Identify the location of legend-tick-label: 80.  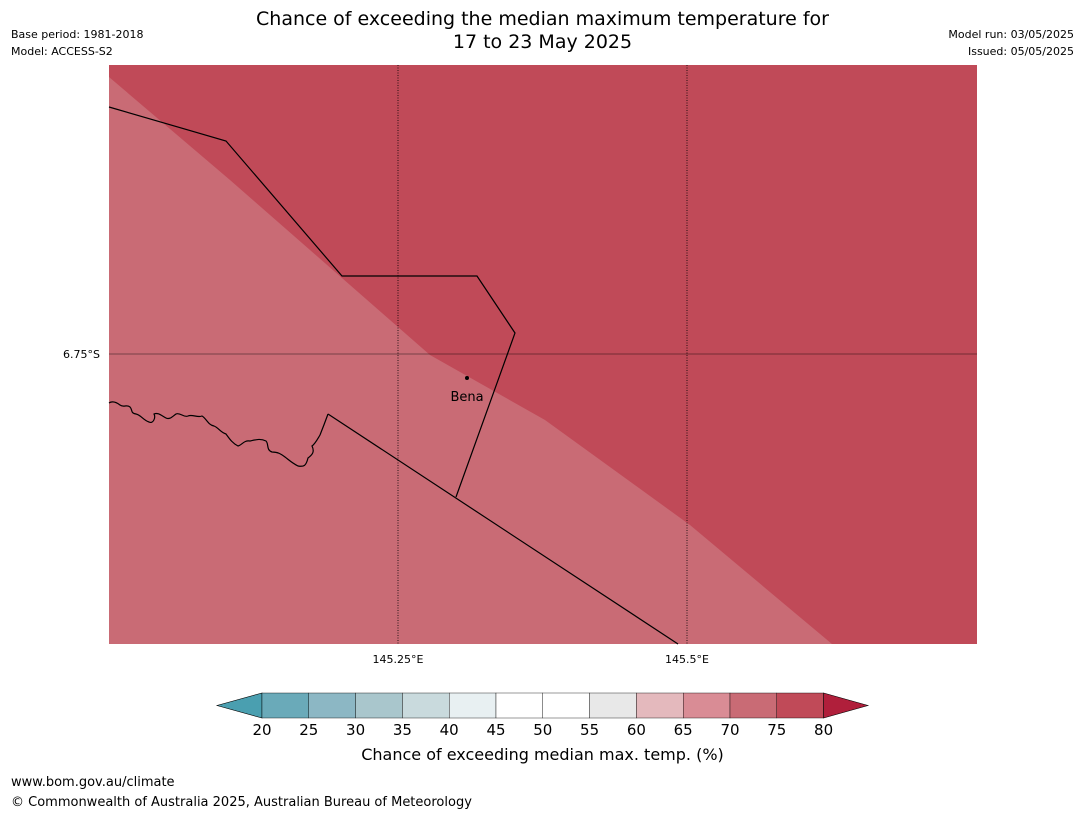
(823, 730).